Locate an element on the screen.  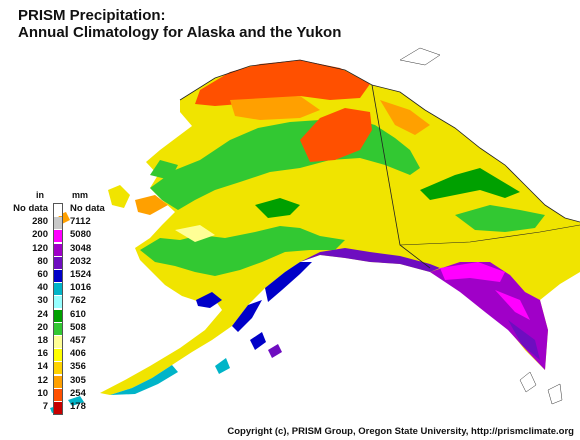
legend-mm-value: No data is located at coordinates (87, 208).